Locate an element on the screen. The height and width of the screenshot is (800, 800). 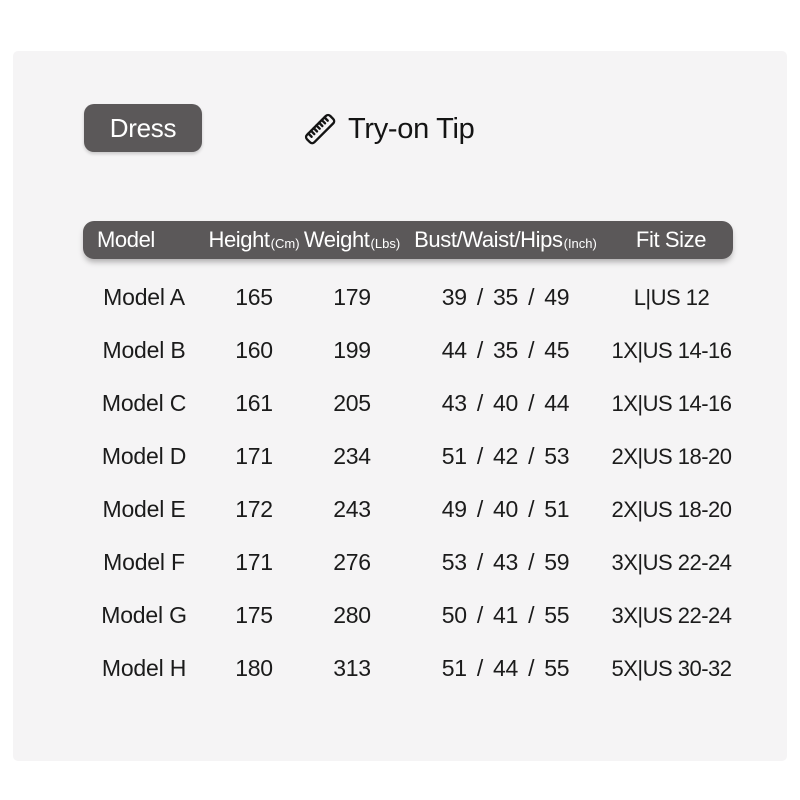
cell-fit-size: 5X|US 30-32 is located at coordinates (671, 668).